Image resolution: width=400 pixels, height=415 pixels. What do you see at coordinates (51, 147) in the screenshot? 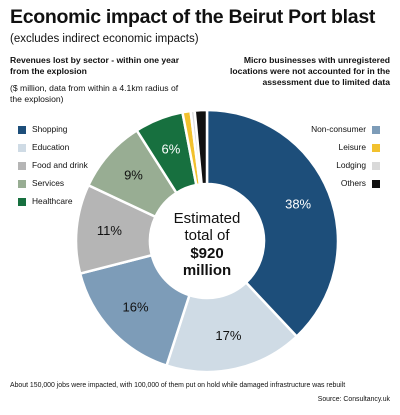
I see `legend-label: Education` at bounding box center [51, 147].